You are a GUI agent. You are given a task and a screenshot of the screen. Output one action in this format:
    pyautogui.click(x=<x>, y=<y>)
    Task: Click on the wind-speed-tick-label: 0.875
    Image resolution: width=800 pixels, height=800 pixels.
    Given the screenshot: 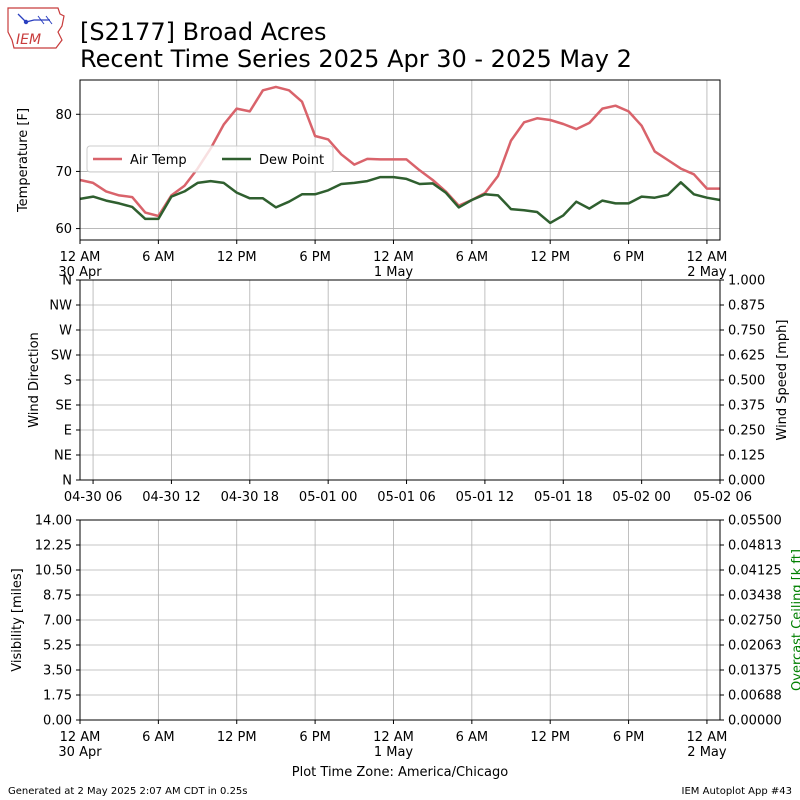 What is the action you would take?
    pyautogui.click(x=746, y=306)
    